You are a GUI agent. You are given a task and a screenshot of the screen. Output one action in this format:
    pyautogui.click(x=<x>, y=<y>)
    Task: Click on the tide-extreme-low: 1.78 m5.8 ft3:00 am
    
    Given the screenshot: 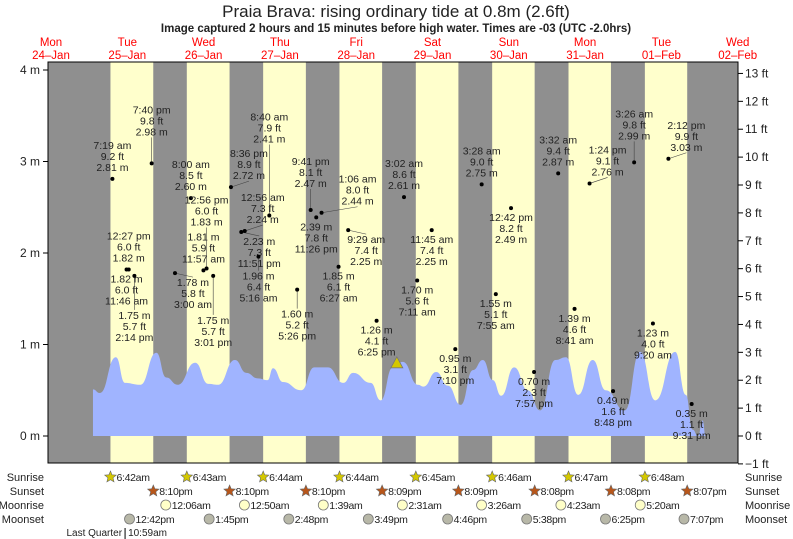 What is the action you would take?
    pyautogui.click(x=192, y=291)
    